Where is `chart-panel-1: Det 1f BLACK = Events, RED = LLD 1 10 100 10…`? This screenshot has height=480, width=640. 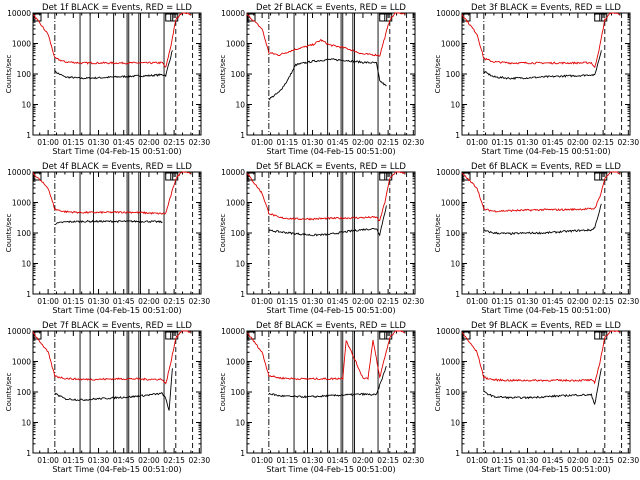
chart-panel-1: Det 1f BLACK = Events, RED = LLD 1 10 100 10… is located at coordinates (107, 79).